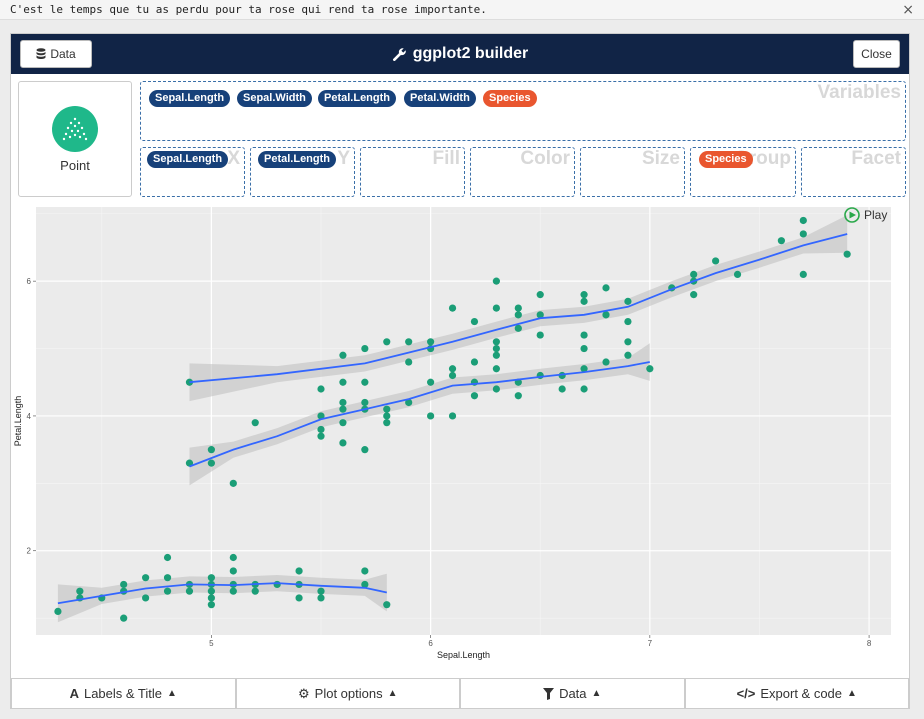 This screenshot has height=719, width=924. Describe the element at coordinates (123, 693) in the screenshot. I see `labels-title-button: A Labels & Title ▲` at that location.